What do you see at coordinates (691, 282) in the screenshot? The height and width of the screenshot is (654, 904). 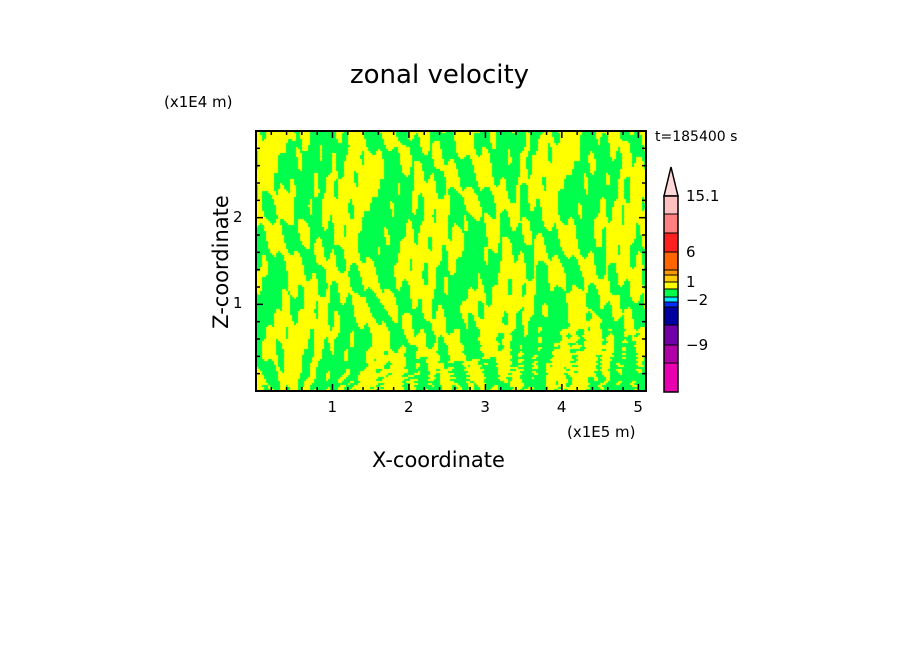 I see `colorbar-label: 1` at bounding box center [691, 282].